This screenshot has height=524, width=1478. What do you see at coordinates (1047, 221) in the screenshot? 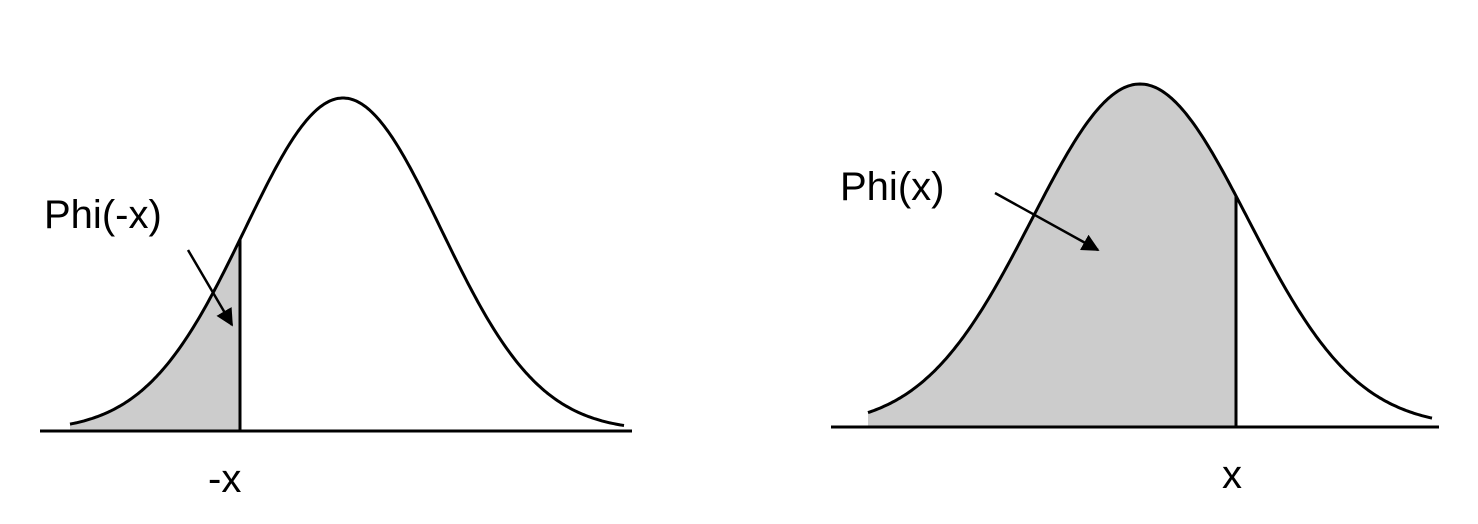
I see `right-pointer-arrow` at bounding box center [1047, 221].